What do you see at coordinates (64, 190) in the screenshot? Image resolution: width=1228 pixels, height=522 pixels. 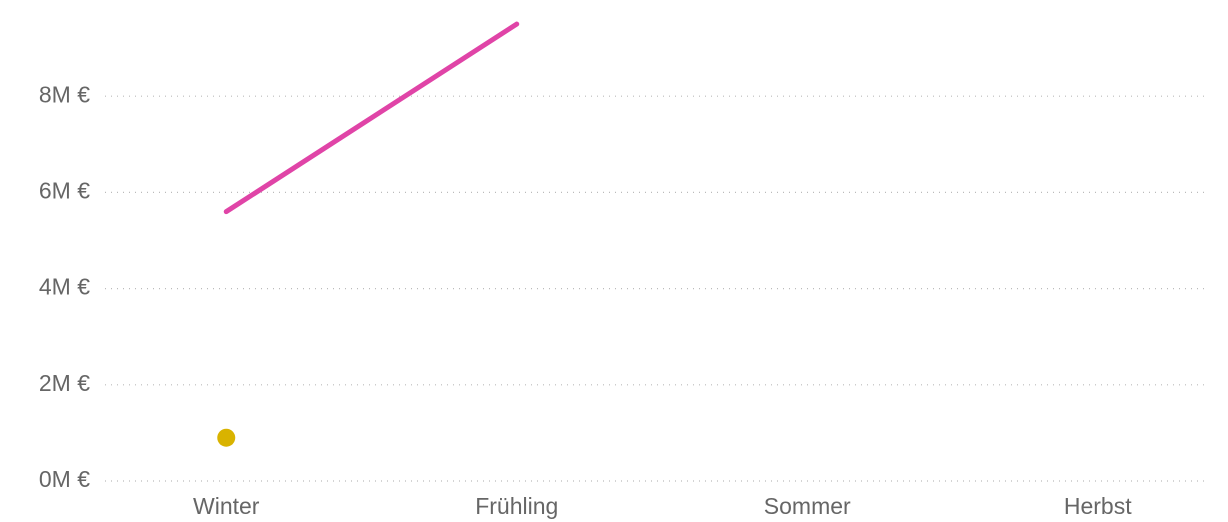 I see `y-tick-label: 6M €` at bounding box center [64, 190].